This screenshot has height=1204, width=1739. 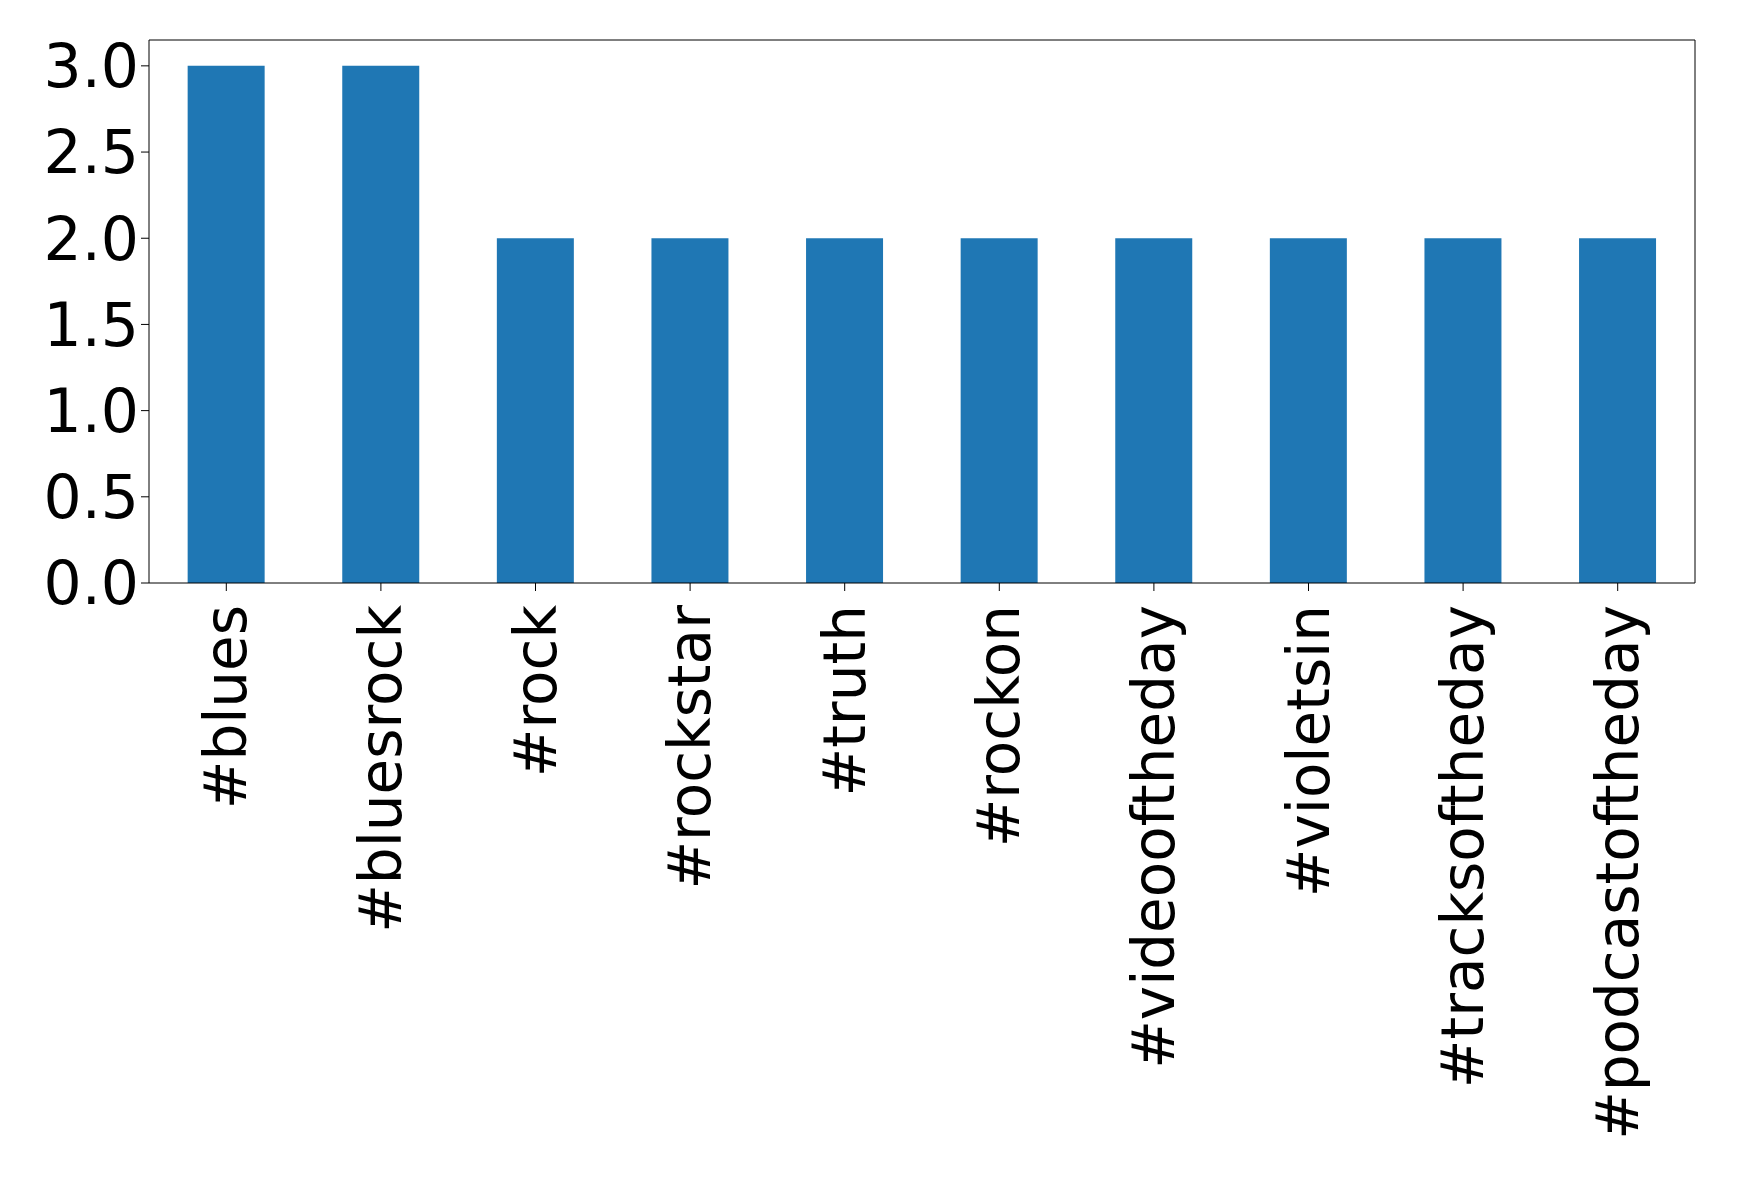 I want to click on x-tick-label: #bluesrock, so click(x=380, y=768).